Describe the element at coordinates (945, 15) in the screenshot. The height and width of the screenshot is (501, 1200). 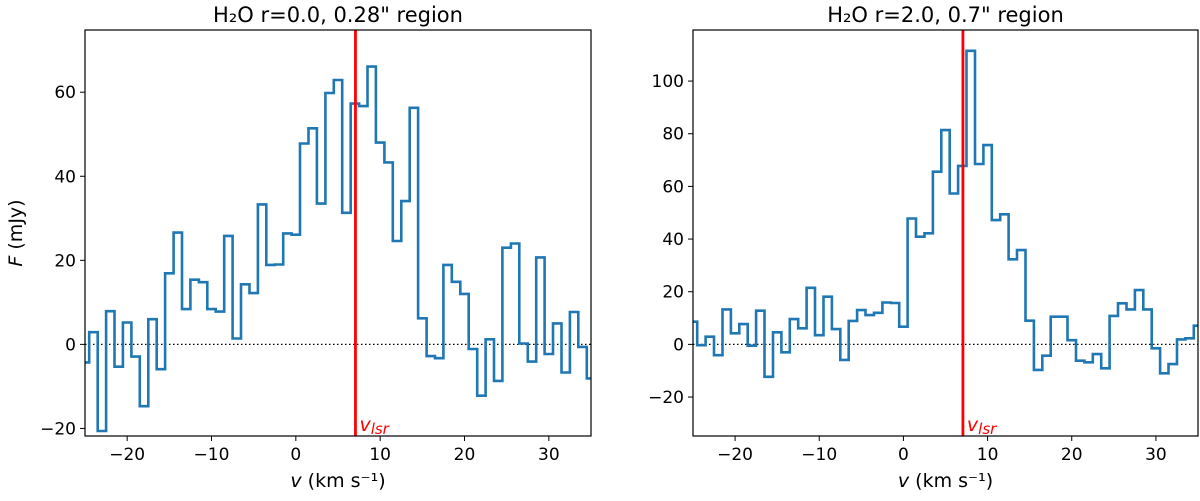
I see `chart-title: H₂O r=2.0, 0.7" region` at that location.